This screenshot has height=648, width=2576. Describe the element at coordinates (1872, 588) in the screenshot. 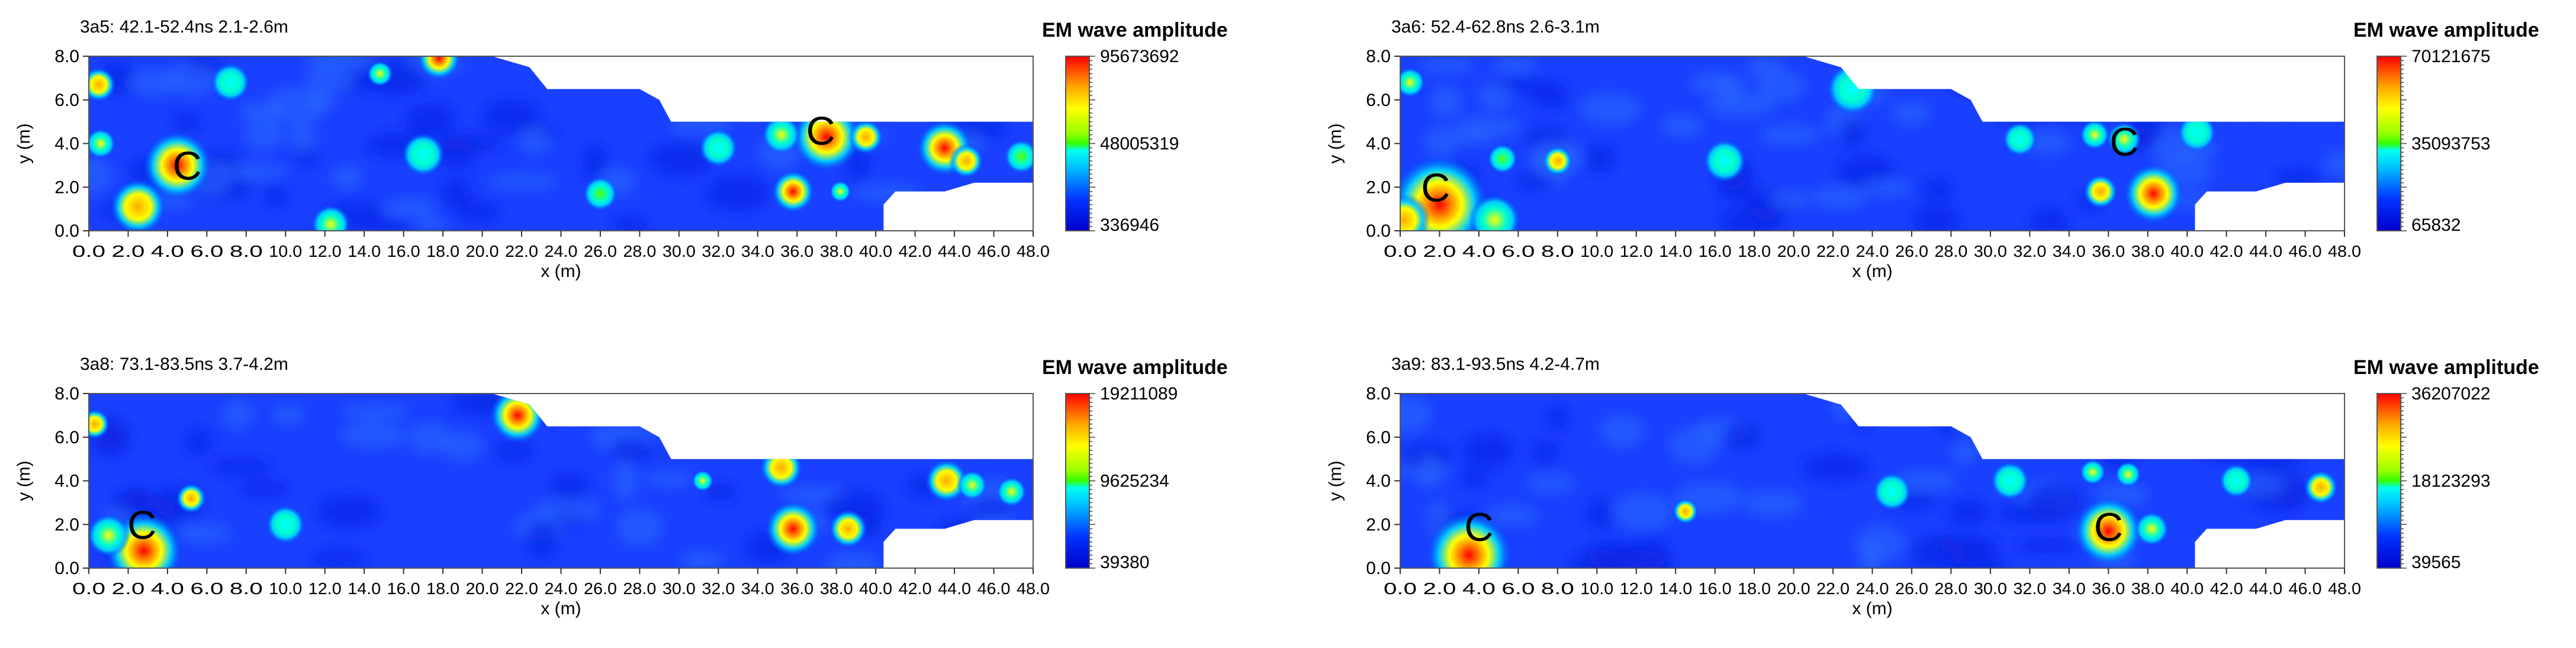

I see `x-tick-label: 24.0` at that location.